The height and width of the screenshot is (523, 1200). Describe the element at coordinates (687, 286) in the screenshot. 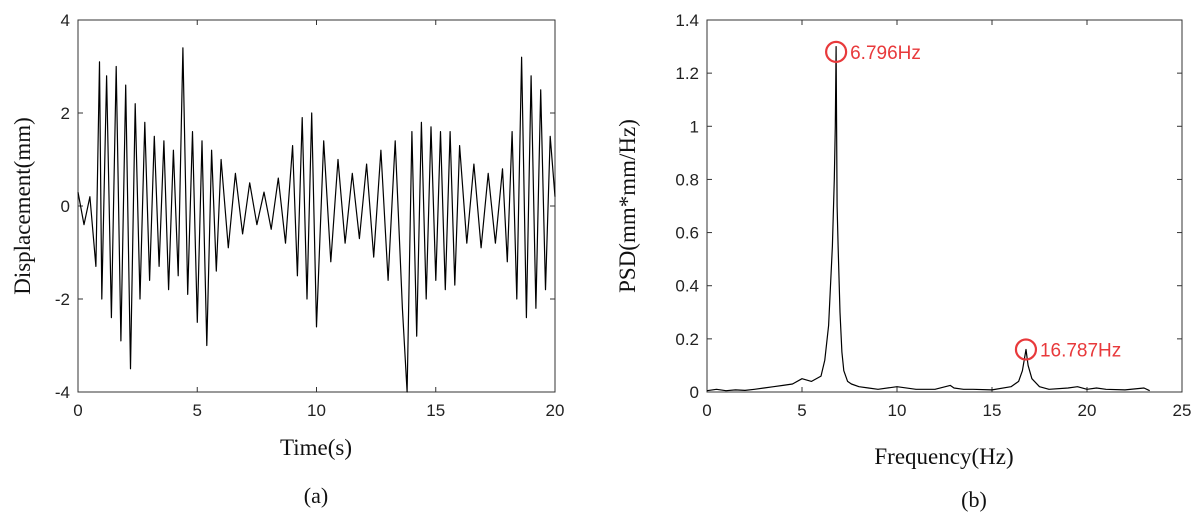

I see `y-tick-label: 0.4` at that location.